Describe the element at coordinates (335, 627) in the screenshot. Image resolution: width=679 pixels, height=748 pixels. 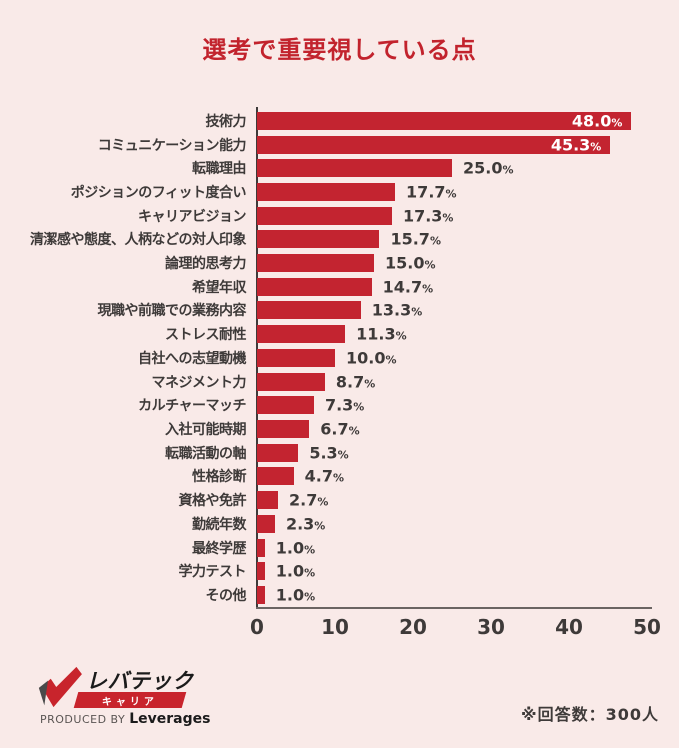
I see `x-tick-label: 10` at that location.